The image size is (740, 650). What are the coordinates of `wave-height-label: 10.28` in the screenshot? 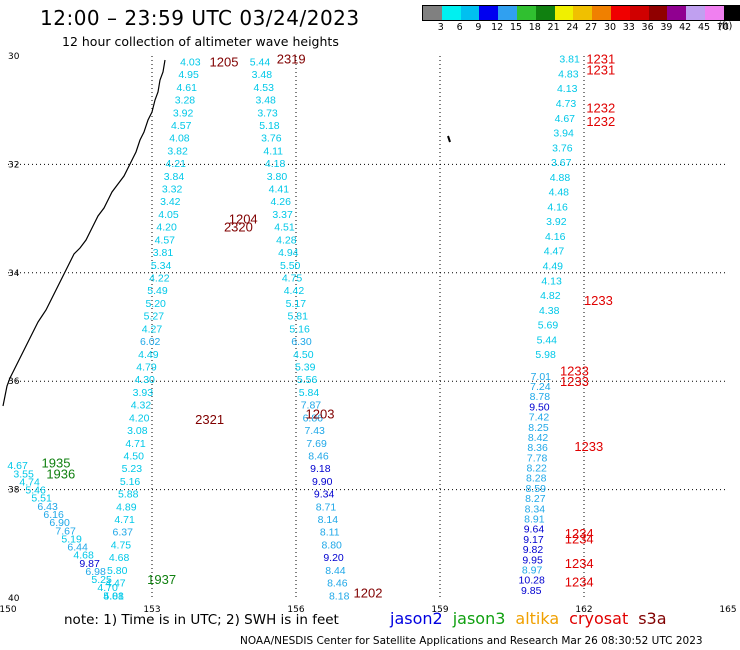 It's located at (532, 581).